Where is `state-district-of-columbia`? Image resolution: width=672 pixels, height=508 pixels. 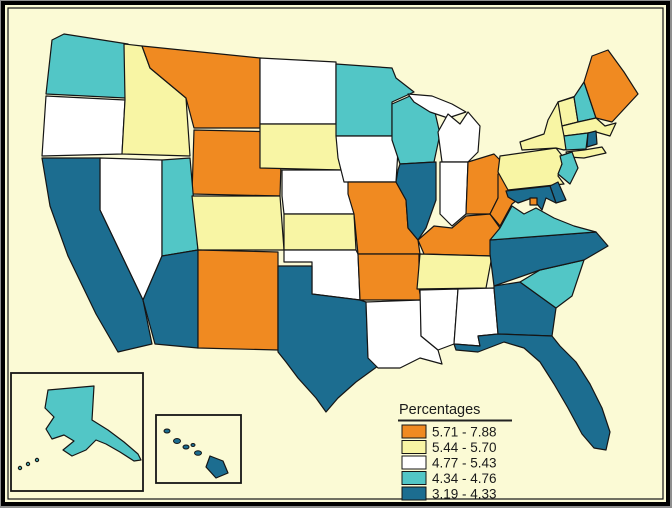
state-district-of-columbia is located at coordinates (533, 201).